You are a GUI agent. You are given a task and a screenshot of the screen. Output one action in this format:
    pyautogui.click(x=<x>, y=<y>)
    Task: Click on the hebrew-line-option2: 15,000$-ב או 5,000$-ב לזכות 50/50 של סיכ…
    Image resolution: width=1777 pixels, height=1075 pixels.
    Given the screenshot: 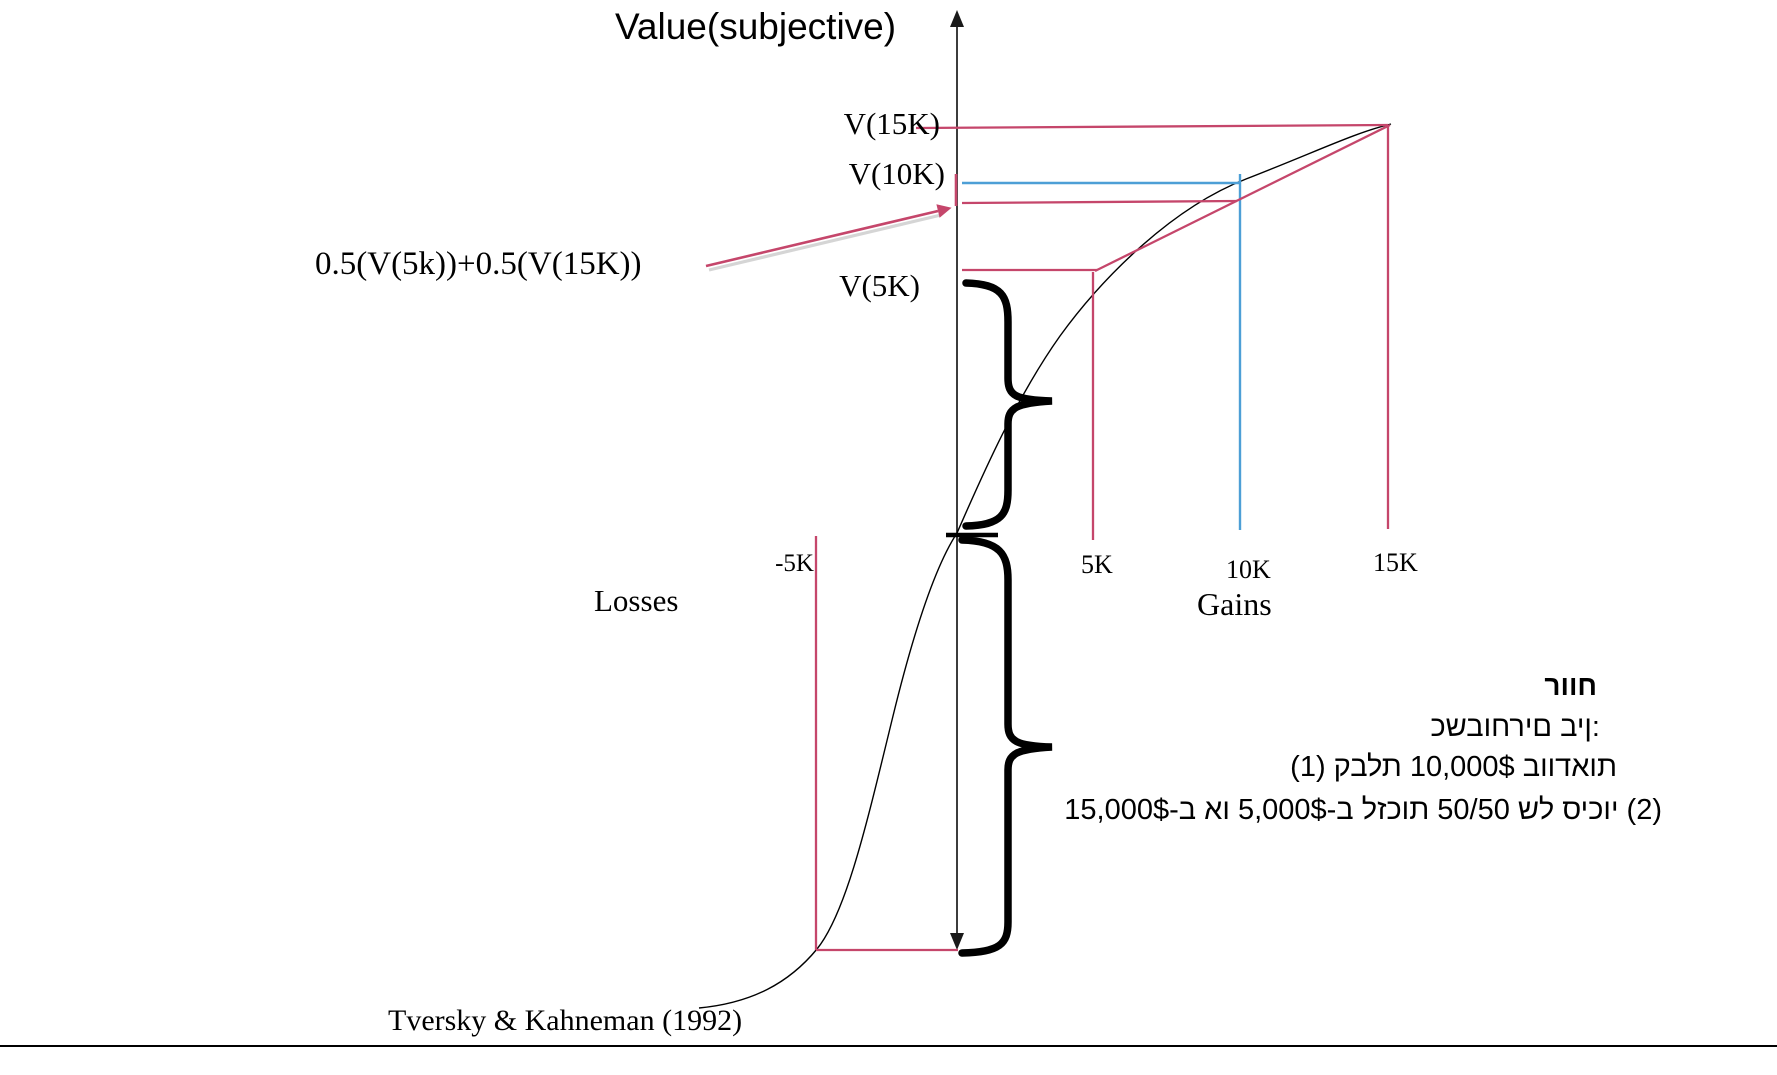 What is the action you would take?
    pyautogui.click(x=1363, y=810)
    